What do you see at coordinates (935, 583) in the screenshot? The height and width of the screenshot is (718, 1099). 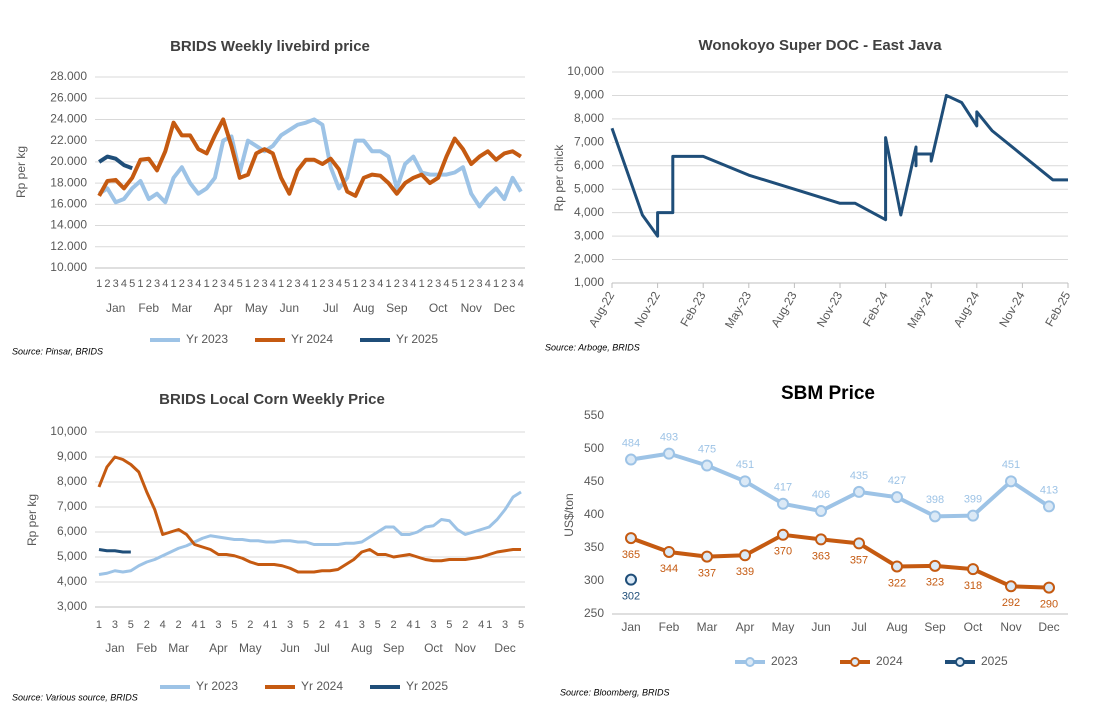 I see `data-label: 323` at bounding box center [935, 583].